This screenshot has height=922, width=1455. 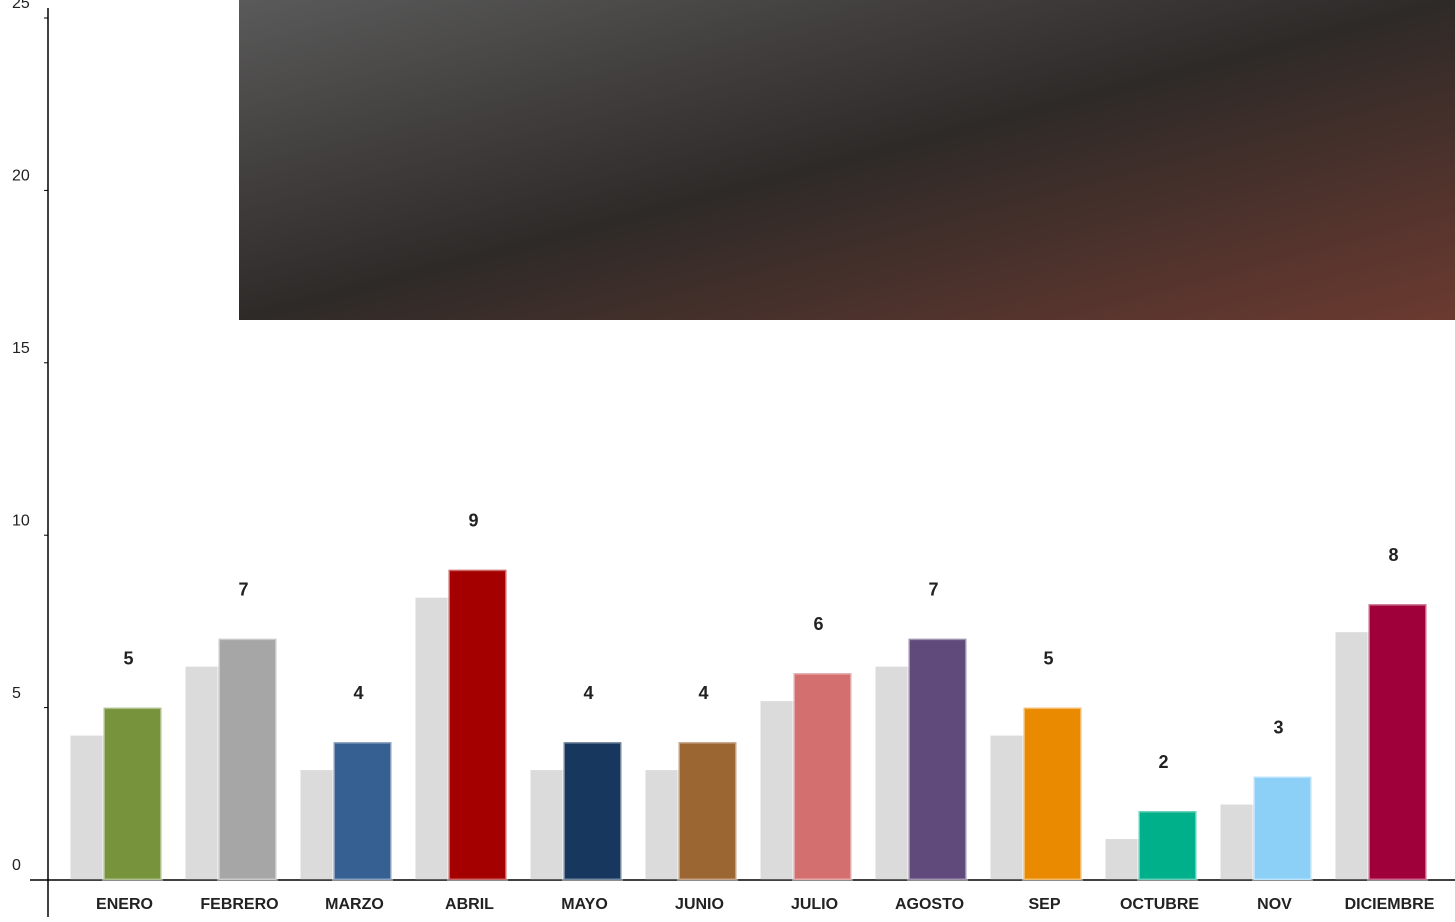 What do you see at coordinates (814, 904) in the screenshot?
I see `x-tick-label: JULIO` at bounding box center [814, 904].